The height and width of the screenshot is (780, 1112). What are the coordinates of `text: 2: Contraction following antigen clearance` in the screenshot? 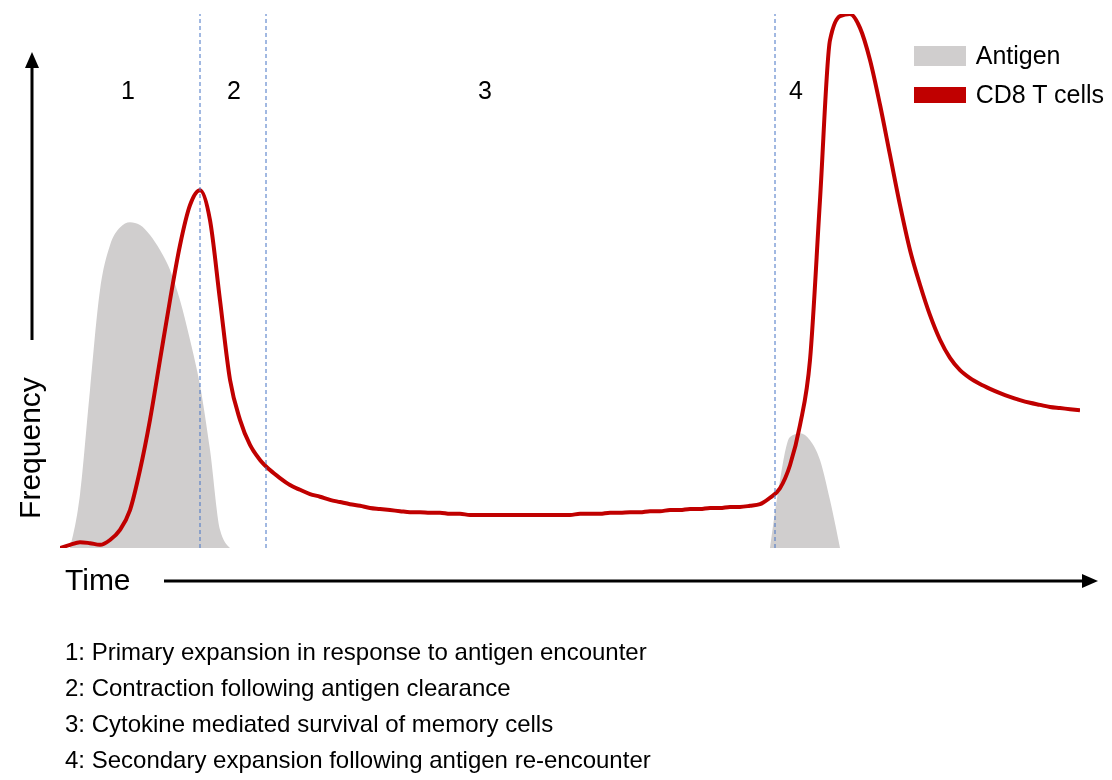 It's located at (288, 688).